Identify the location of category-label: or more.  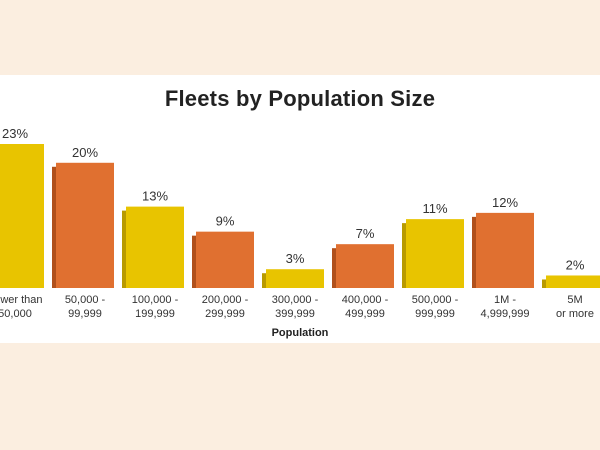
(575, 314).